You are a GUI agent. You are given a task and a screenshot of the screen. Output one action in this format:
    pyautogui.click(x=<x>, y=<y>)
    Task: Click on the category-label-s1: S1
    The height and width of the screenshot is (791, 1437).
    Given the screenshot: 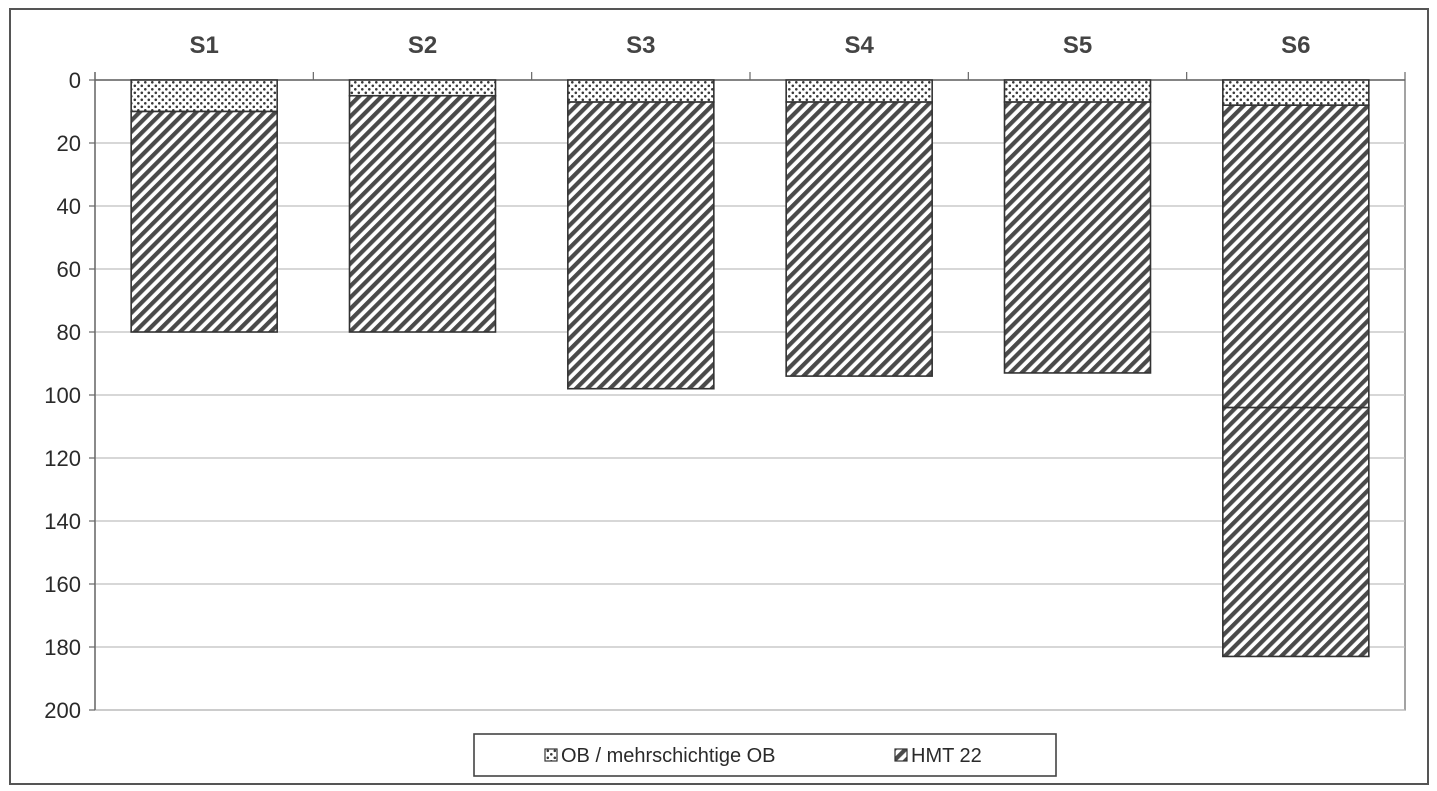 What is the action you would take?
    pyautogui.click(x=203, y=45)
    